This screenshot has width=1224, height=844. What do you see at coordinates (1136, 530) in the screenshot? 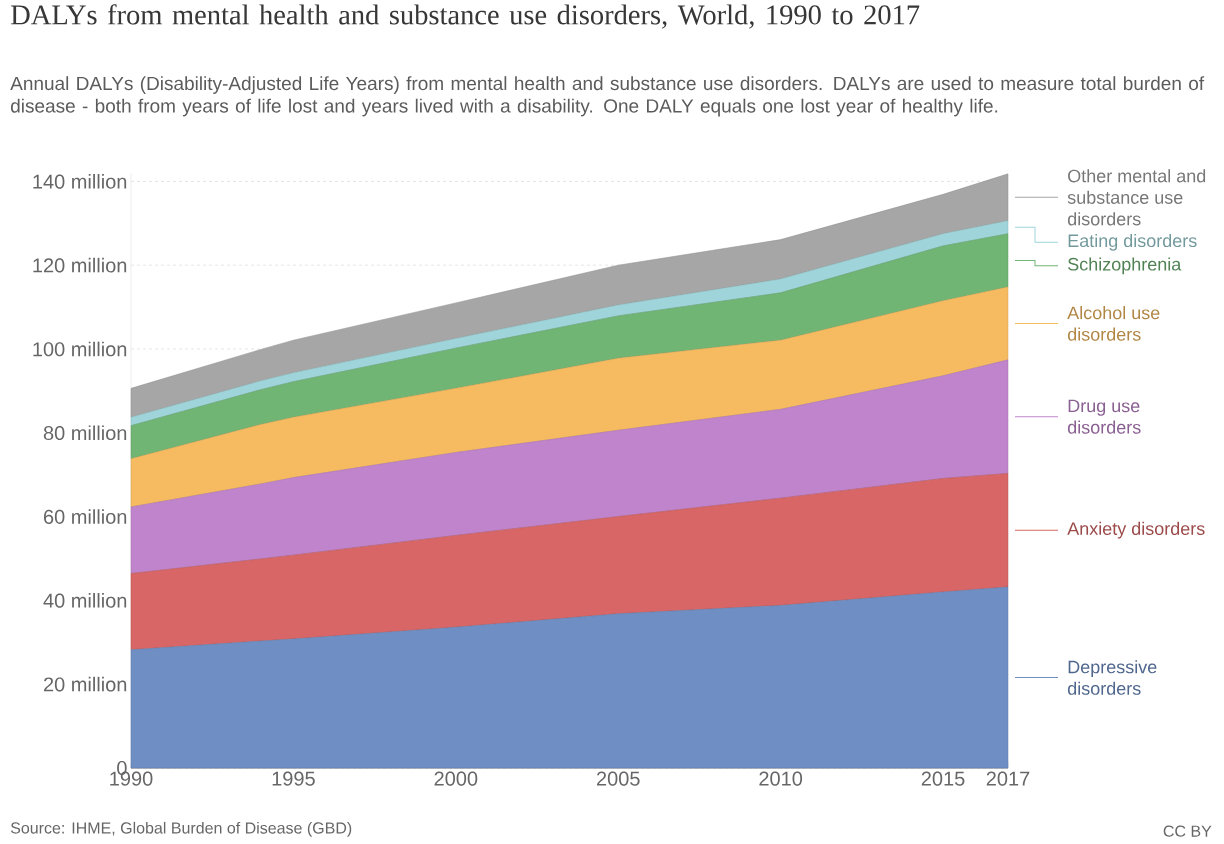
I see `legend-label: Anxiety disorders` at bounding box center [1136, 530].